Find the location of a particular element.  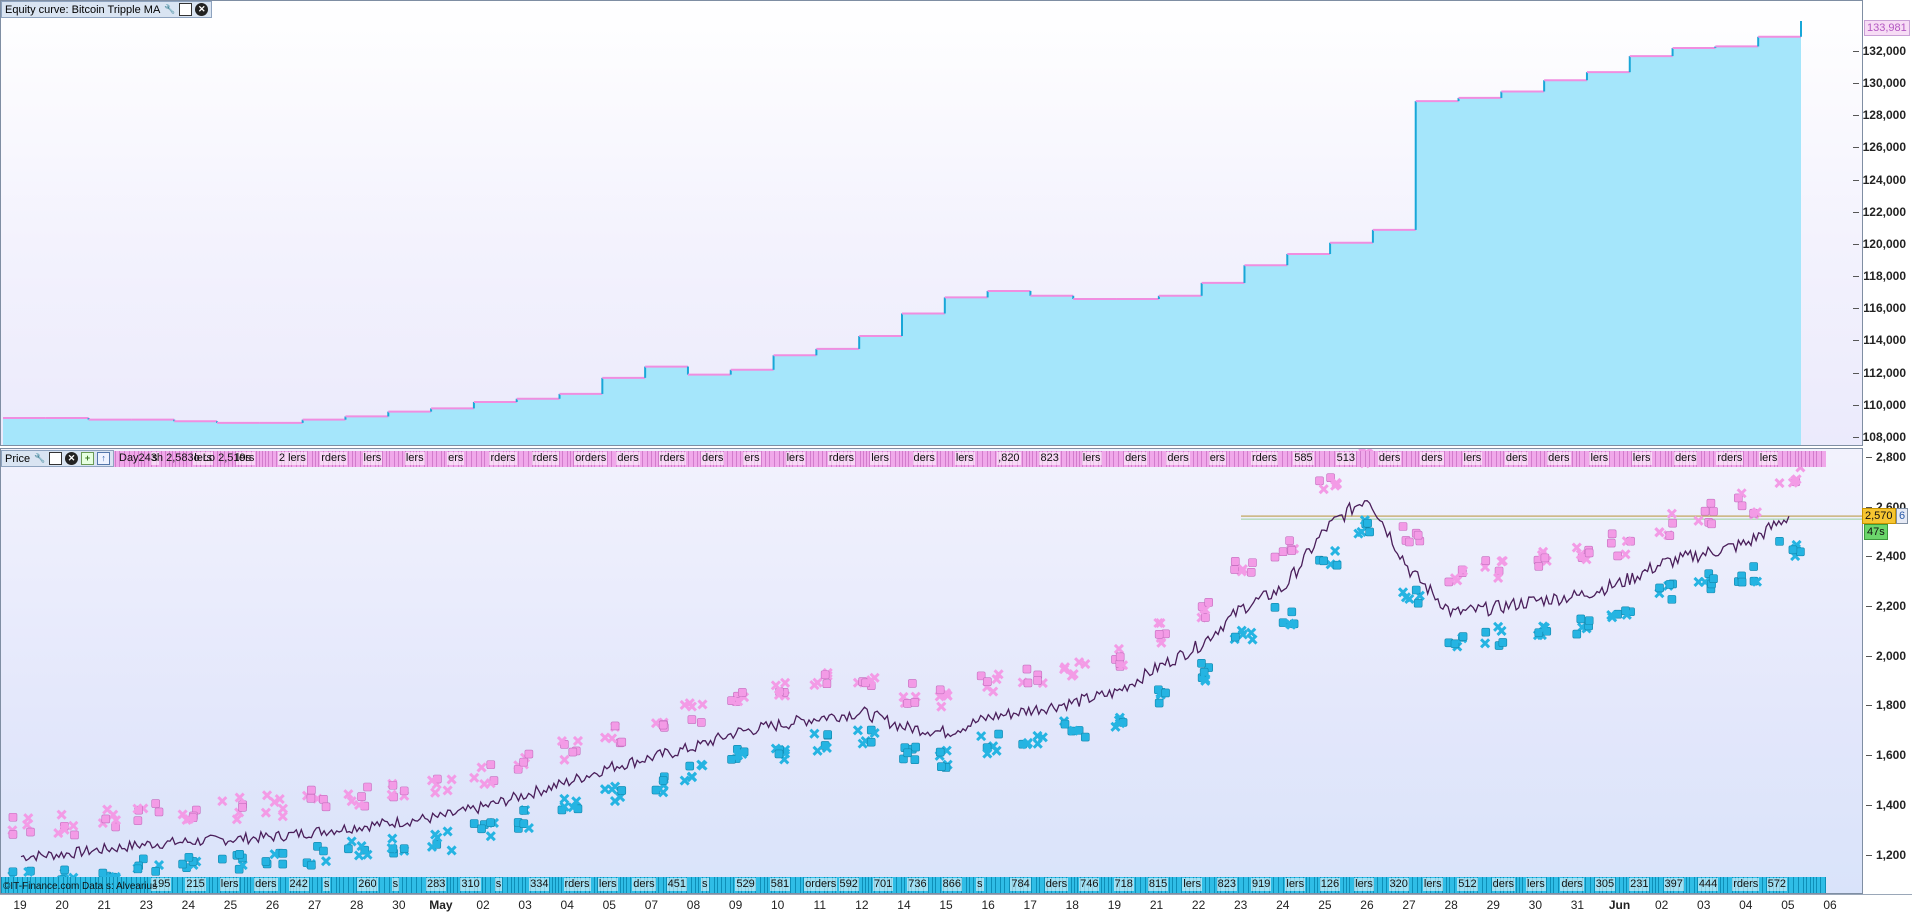

add-indicator-icon: + is located at coordinates (88, 458).